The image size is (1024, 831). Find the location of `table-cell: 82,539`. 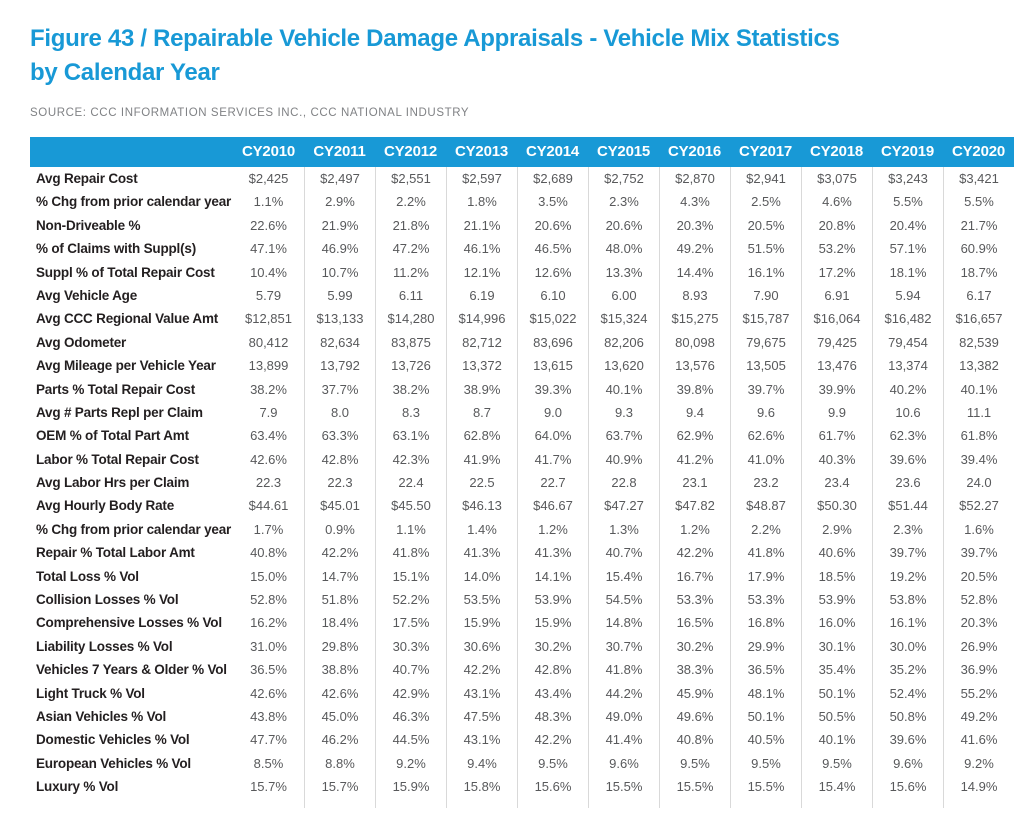

table-cell: 82,539 is located at coordinates (978, 342).